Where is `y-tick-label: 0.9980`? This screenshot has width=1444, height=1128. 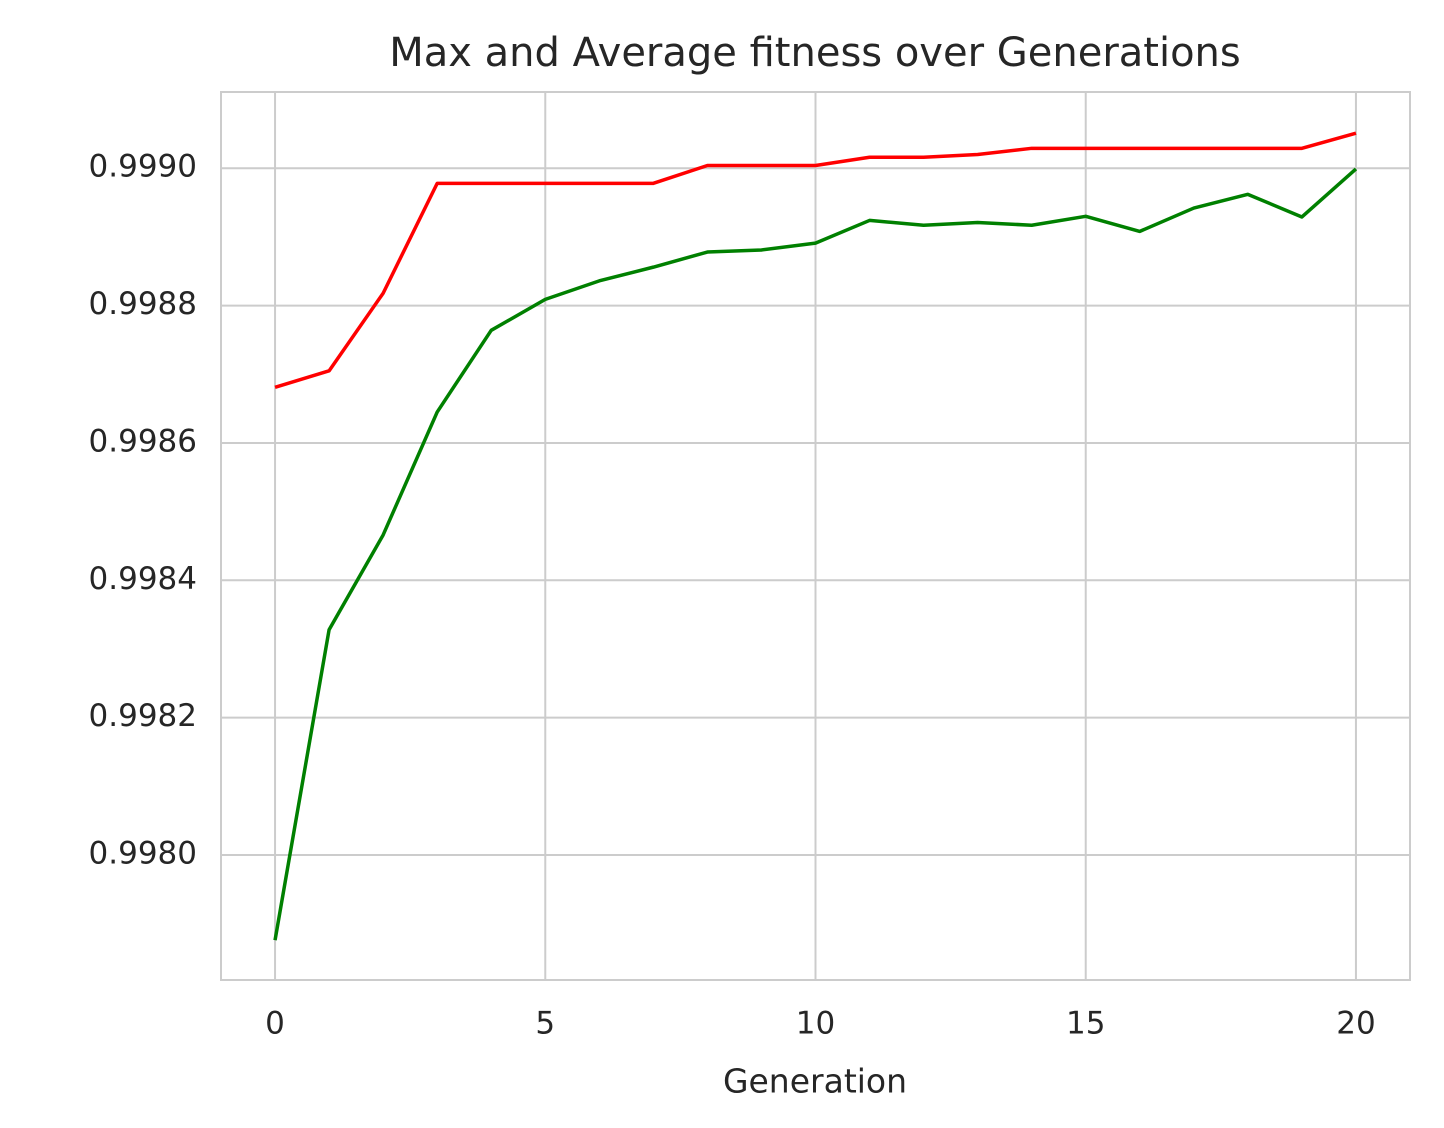
y-tick-label: 0.9980 is located at coordinates (143, 854).